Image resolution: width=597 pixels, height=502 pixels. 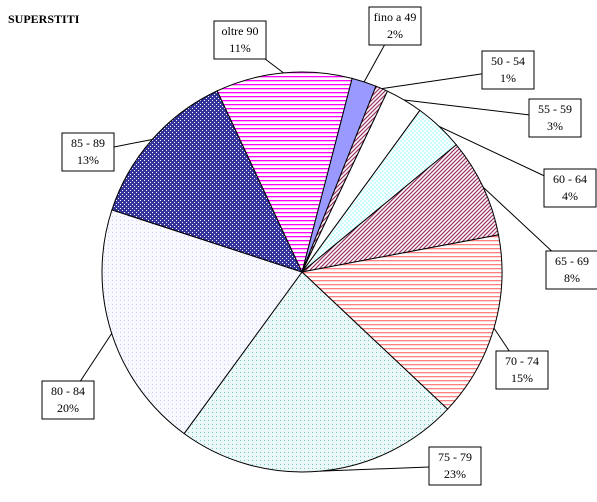 What do you see at coordinates (570, 179) in the screenshot?
I see `category-label: 60 - 64` at bounding box center [570, 179].